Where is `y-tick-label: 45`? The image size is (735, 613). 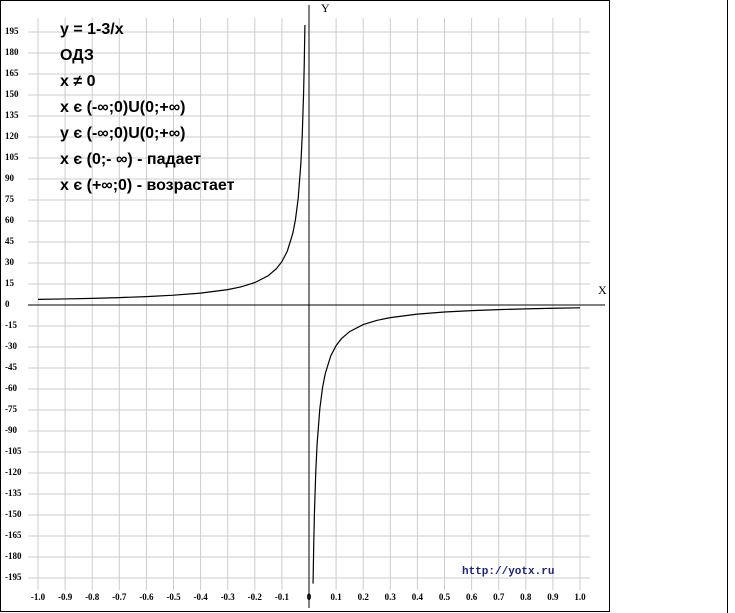
y-tick-label: 45 is located at coordinates (10, 241).